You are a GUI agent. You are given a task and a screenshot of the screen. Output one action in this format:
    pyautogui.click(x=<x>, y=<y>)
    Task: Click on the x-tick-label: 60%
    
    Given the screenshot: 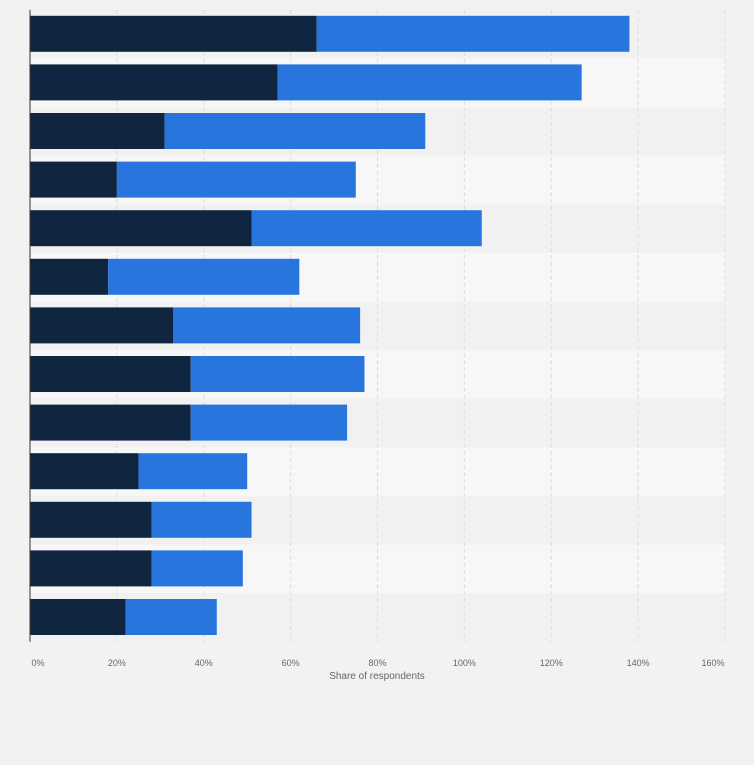 What is the action you would take?
    pyautogui.click(x=291, y=663)
    